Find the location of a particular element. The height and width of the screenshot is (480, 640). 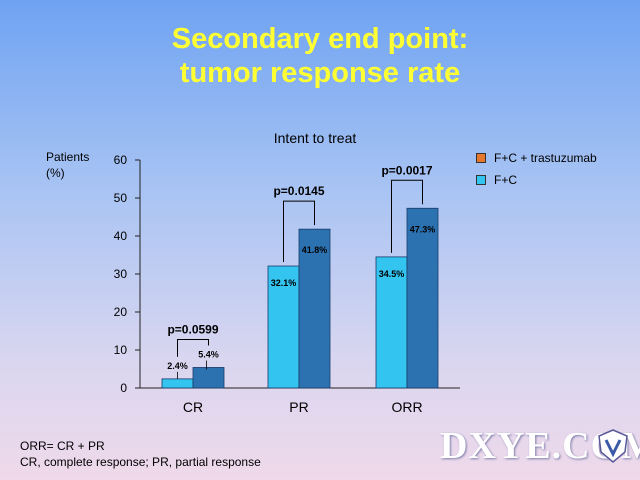

legend: F+C + trastuzumab F+C is located at coordinates (536, 172).